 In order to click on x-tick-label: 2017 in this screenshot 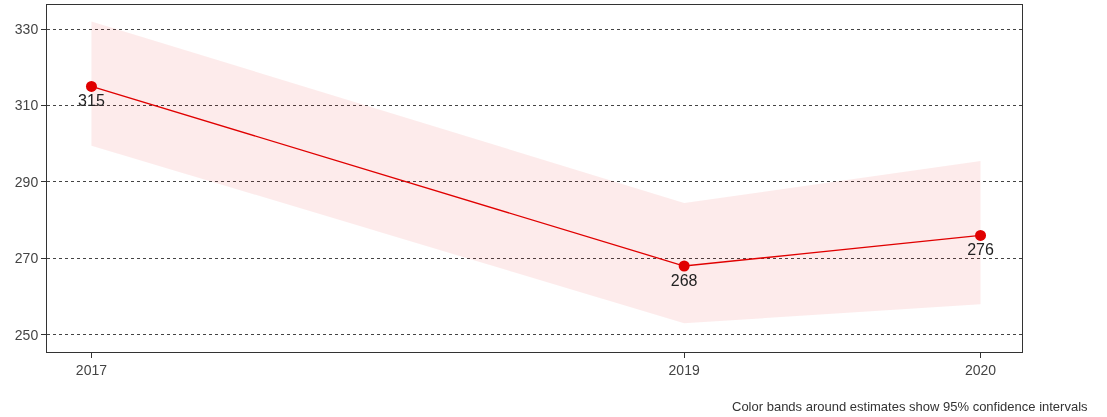, I will do `click(91, 369)`.